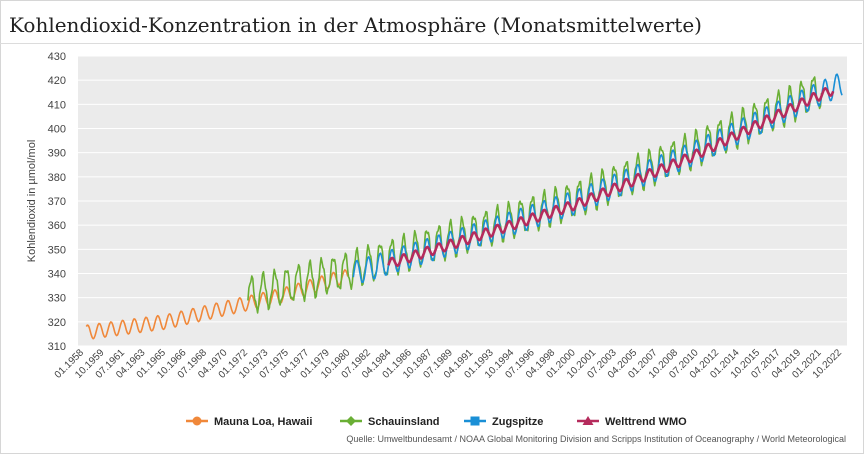  I want to click on y-tick-label: 350, so click(57, 250).